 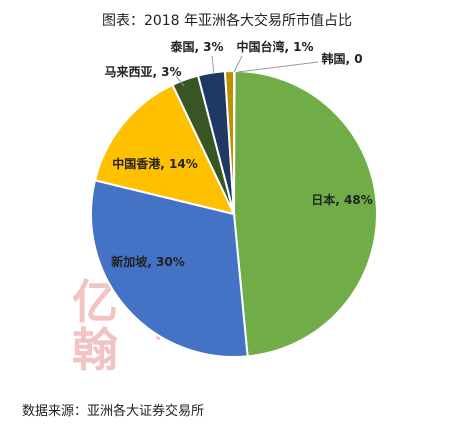 What do you see at coordinates (341, 58) in the screenshot?
I see `data-label: 韩国, 0` at bounding box center [341, 58].